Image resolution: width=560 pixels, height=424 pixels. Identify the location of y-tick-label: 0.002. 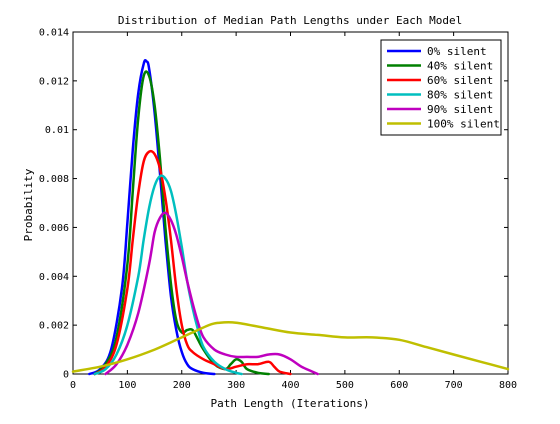
(54, 326).